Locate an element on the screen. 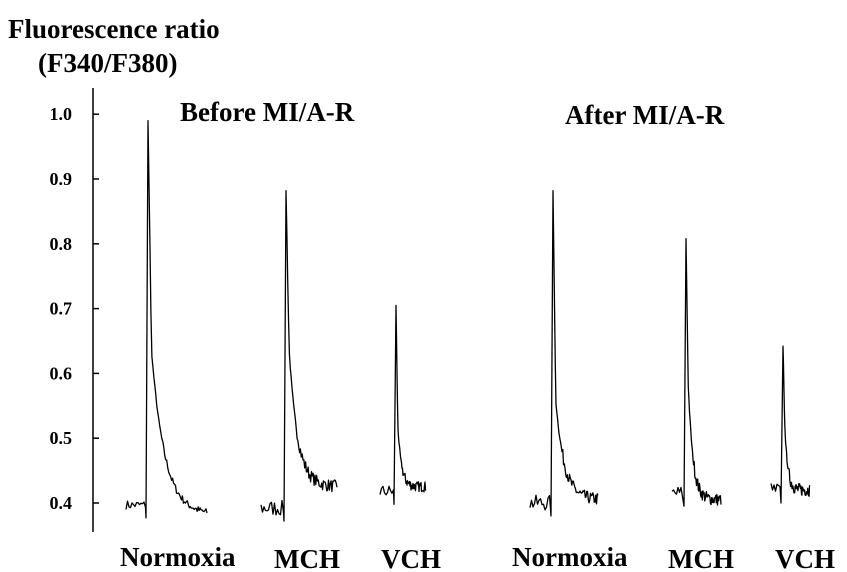 Image resolution: width=847 pixels, height=572 pixels. category-label-before-vch: VCH is located at coordinates (411, 558).